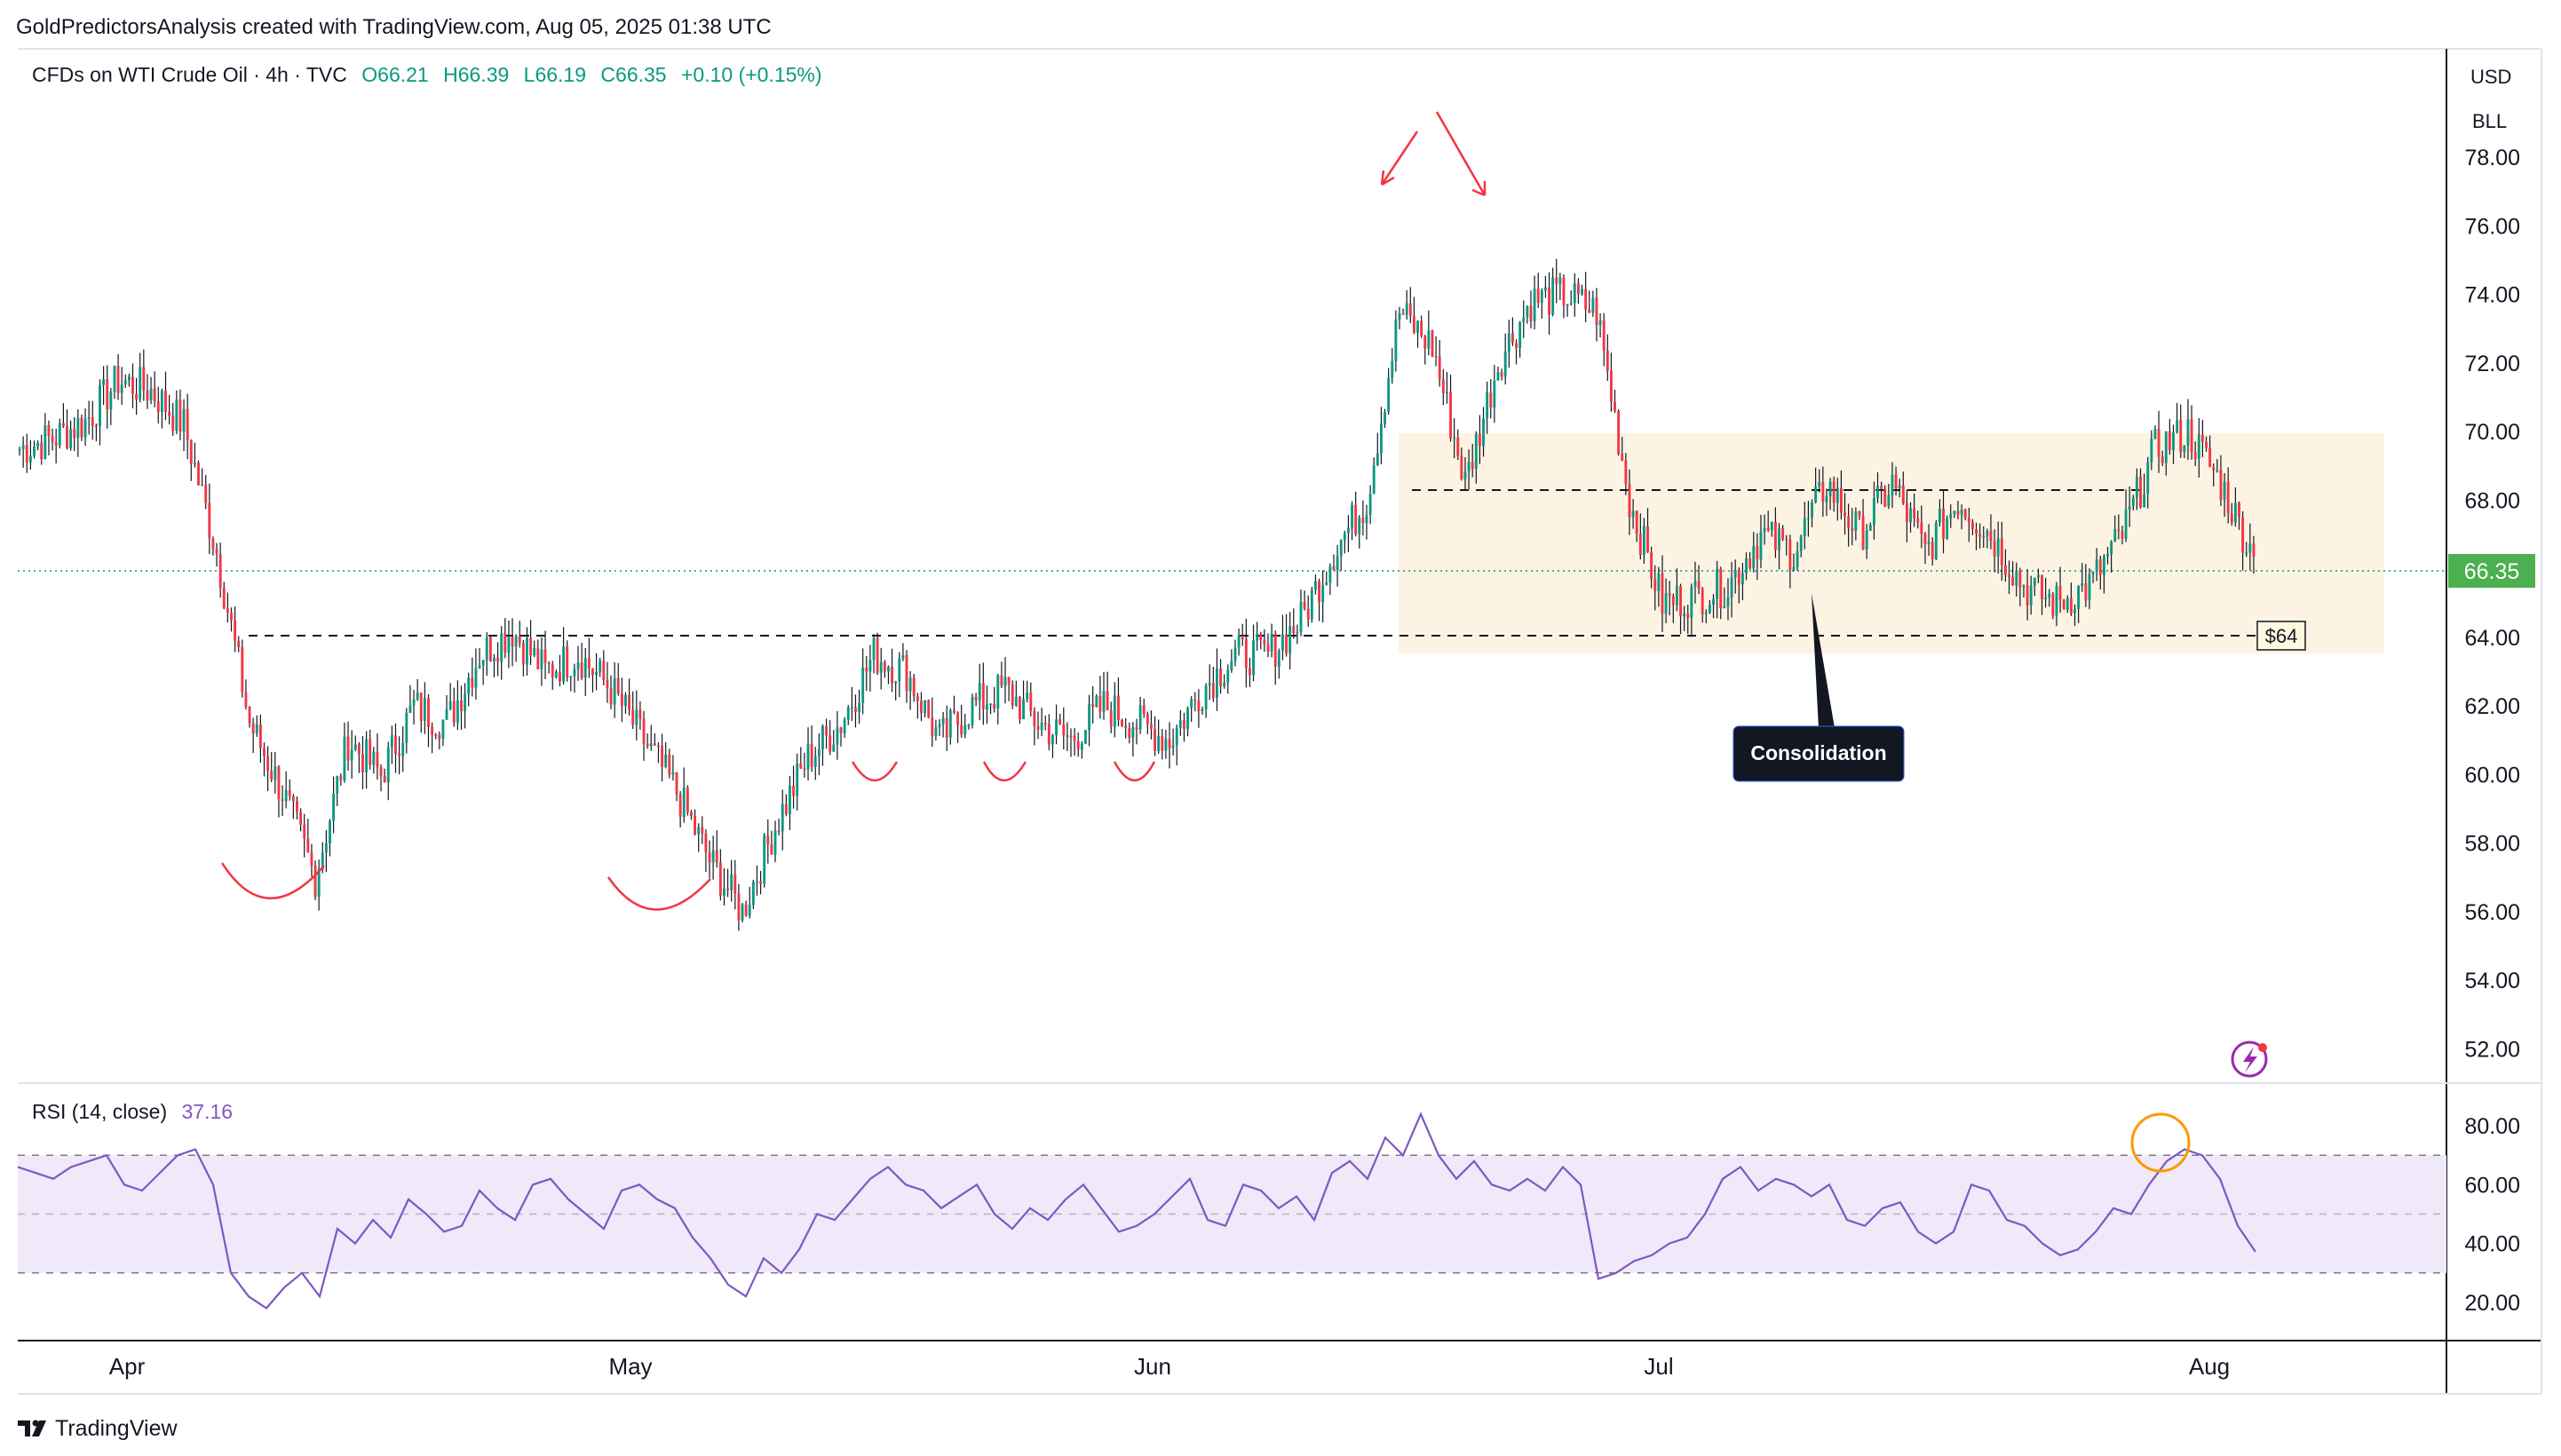 This screenshot has width=2561, height=1456. Describe the element at coordinates (659, 893) in the screenshot. I see `bottom-arc-may` at that location.